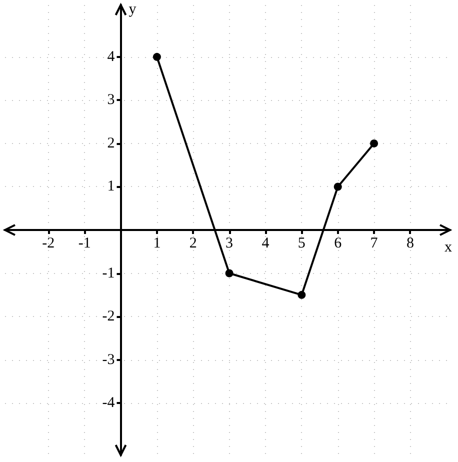 The height and width of the screenshot is (462, 458). Describe the element at coordinates (302, 244) in the screenshot. I see `x-tick-label: 5` at that location.